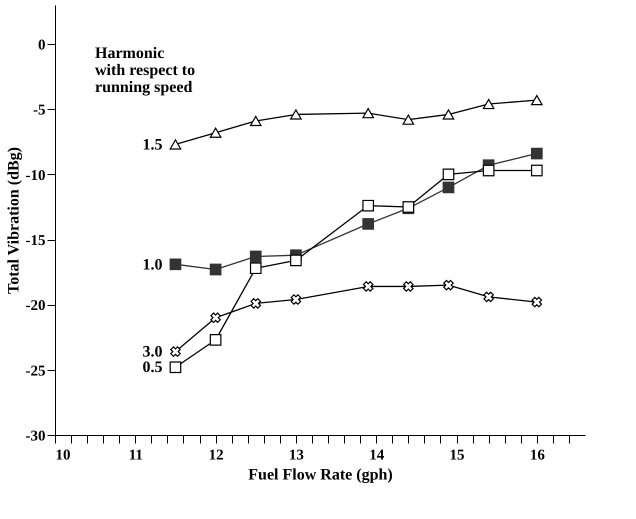 The width and height of the screenshot is (636, 519). What do you see at coordinates (36, 436) in the screenshot?
I see `y-tick-label: -30` at bounding box center [36, 436].